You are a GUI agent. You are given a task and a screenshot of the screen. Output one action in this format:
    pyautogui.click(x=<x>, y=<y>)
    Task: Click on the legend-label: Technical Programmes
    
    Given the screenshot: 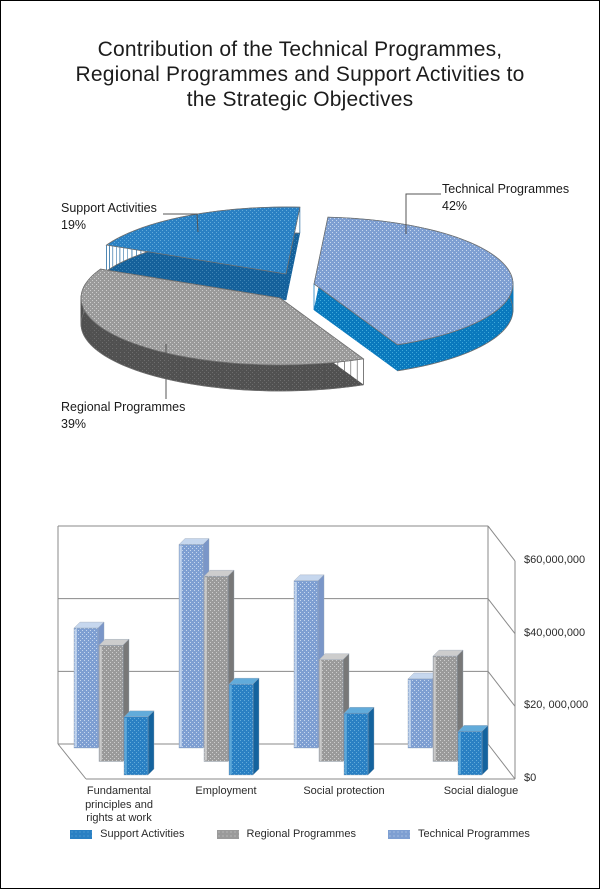 What is the action you would take?
    pyautogui.click(x=473, y=834)
    